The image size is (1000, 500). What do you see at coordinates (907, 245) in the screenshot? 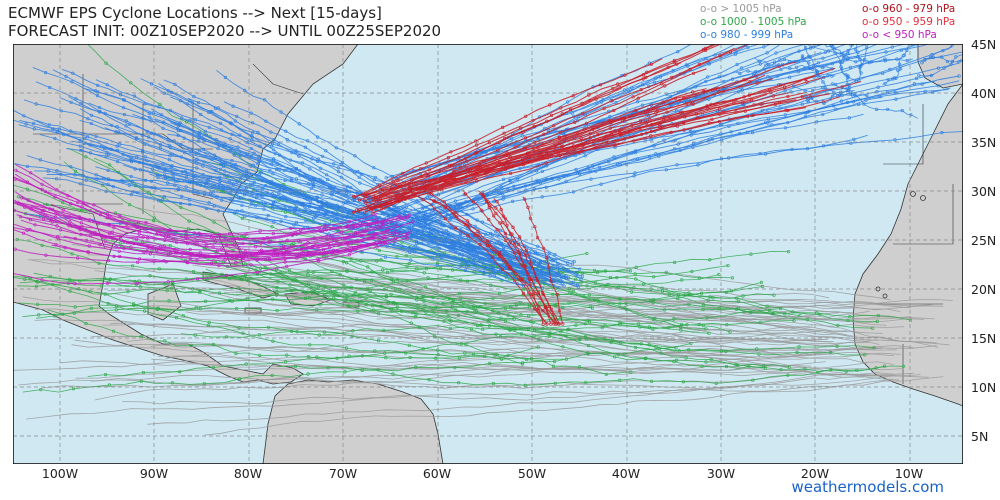
I see `africa-land` at bounding box center [907, 245].